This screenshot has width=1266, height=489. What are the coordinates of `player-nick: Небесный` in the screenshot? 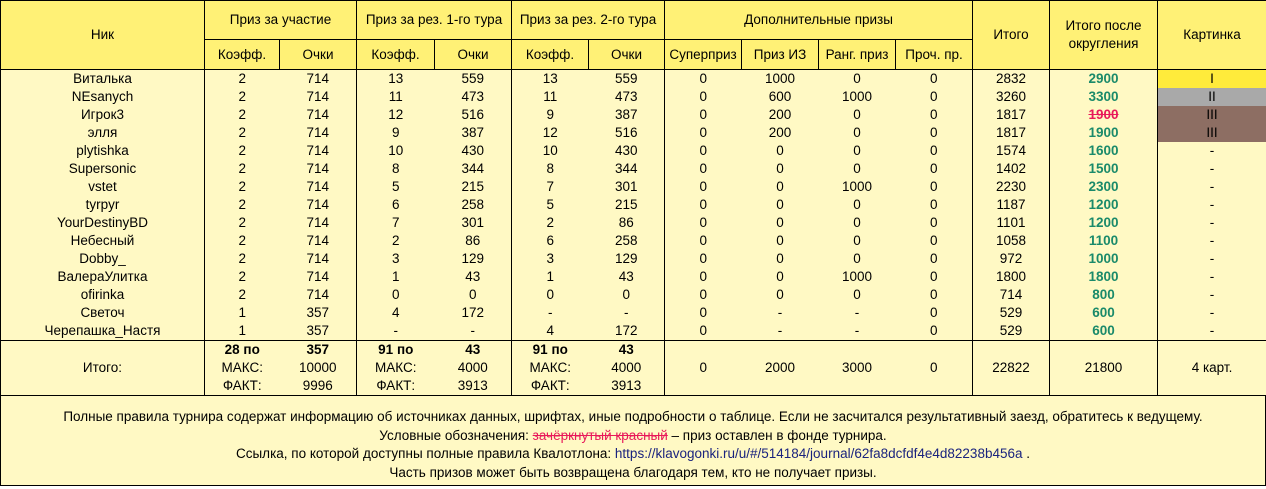 It's located at (102, 241).